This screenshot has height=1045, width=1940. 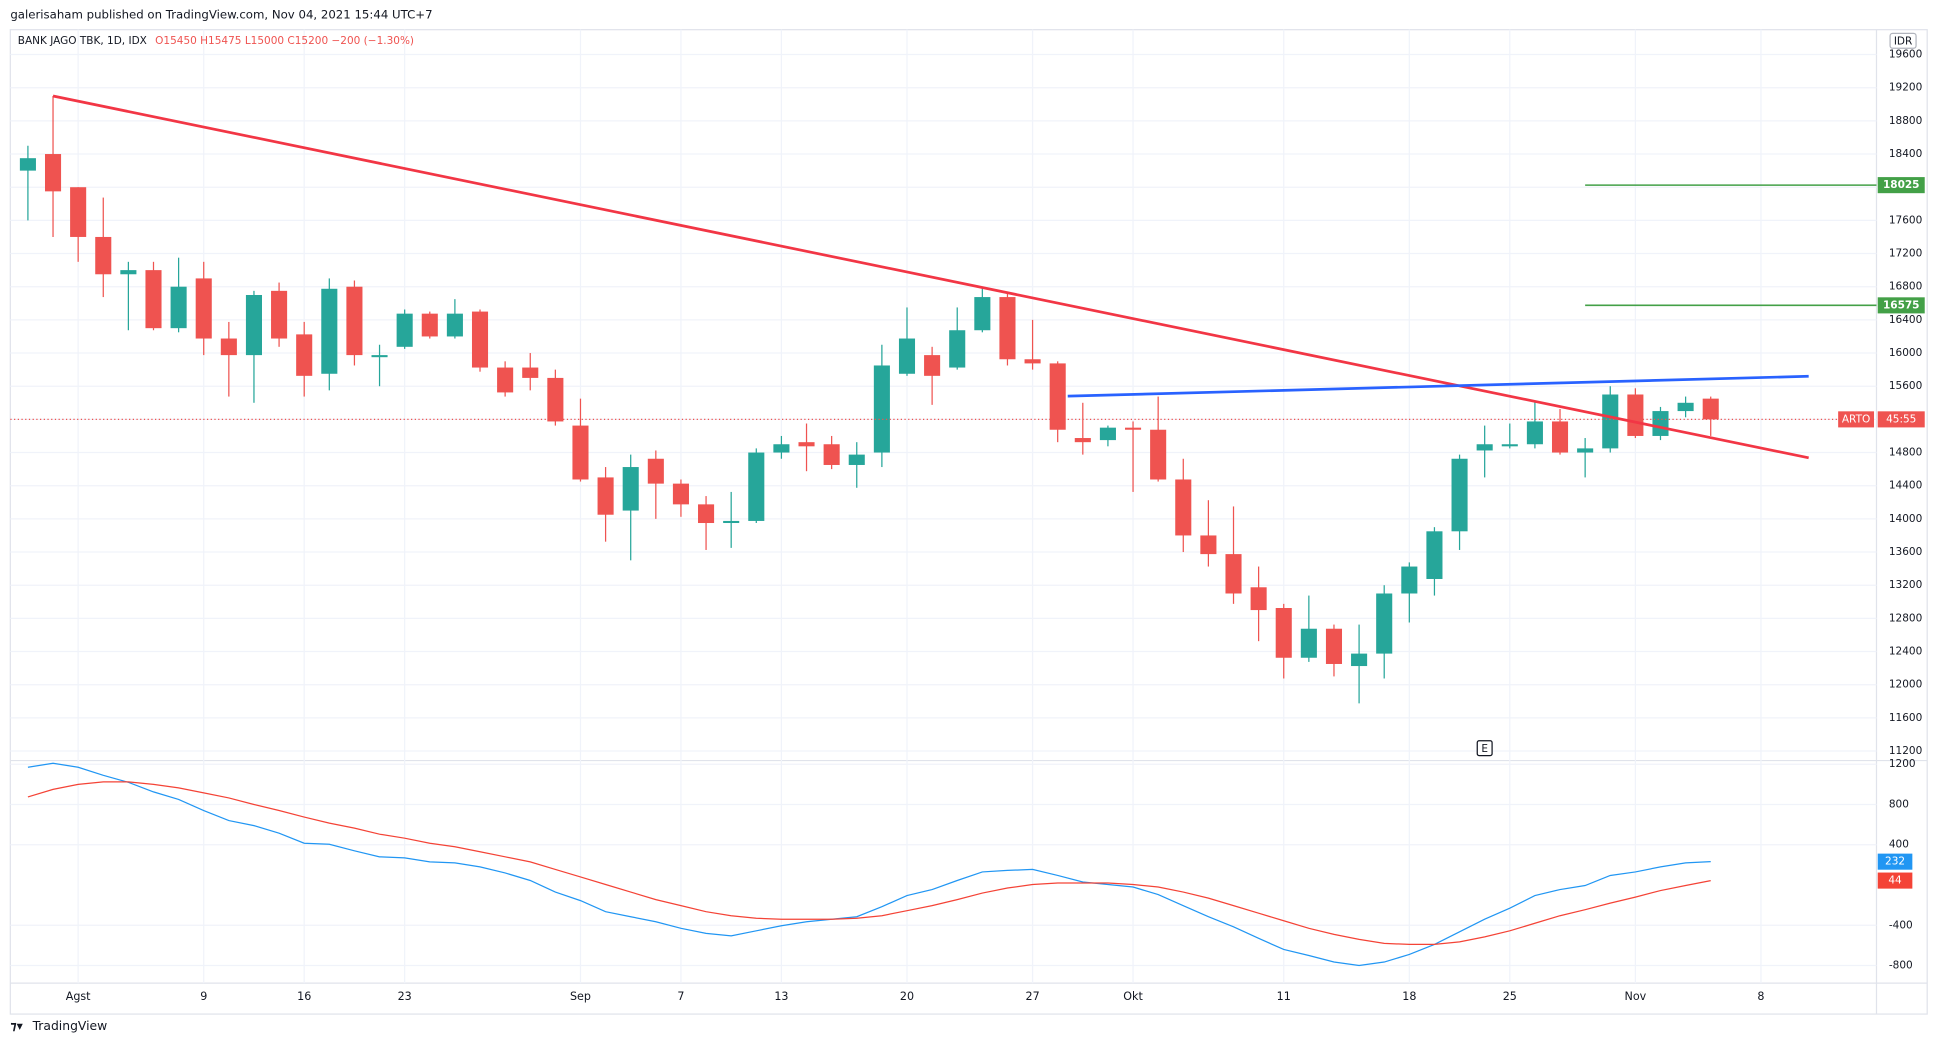 I want to click on currency-box, so click(x=1903, y=40).